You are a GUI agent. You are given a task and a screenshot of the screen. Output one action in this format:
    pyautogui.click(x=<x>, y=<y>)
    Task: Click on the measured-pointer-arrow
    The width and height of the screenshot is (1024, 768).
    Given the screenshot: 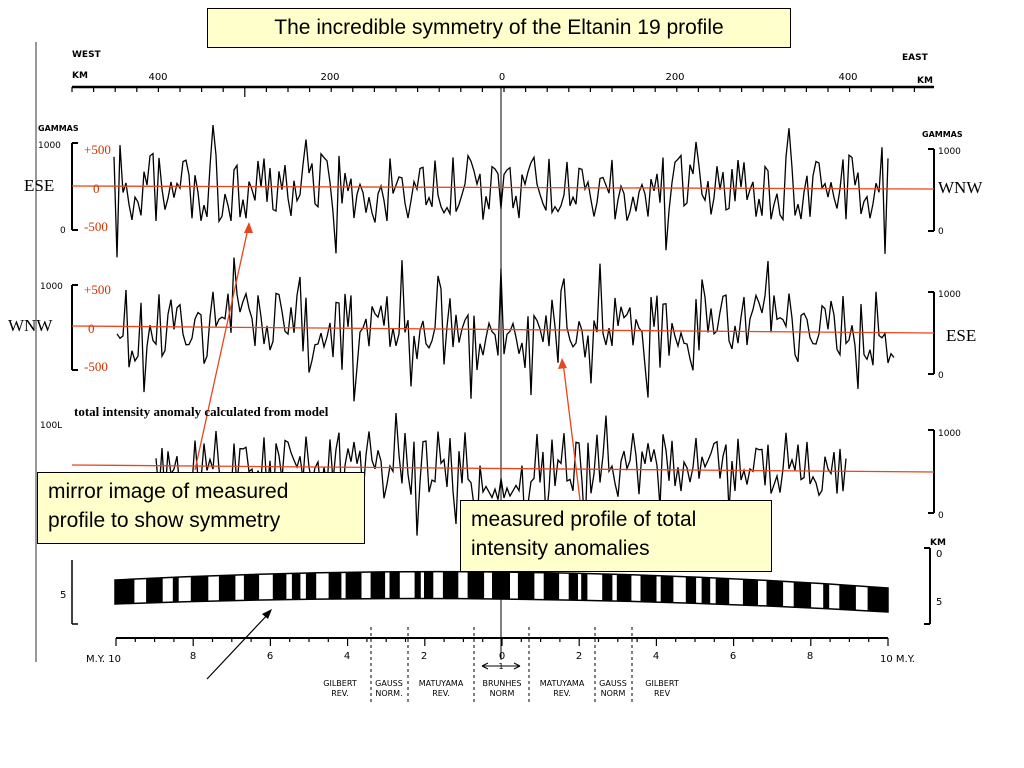 What is the action you would take?
    pyautogui.click(x=571, y=431)
    